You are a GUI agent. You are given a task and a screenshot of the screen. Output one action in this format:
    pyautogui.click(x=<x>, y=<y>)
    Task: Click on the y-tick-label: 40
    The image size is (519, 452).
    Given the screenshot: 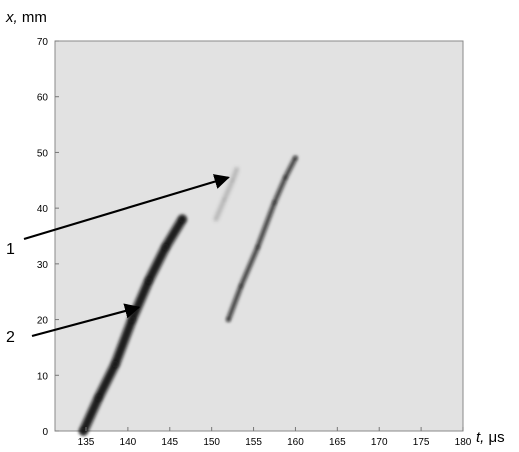 What is the action you would take?
    pyautogui.click(x=43, y=209)
    